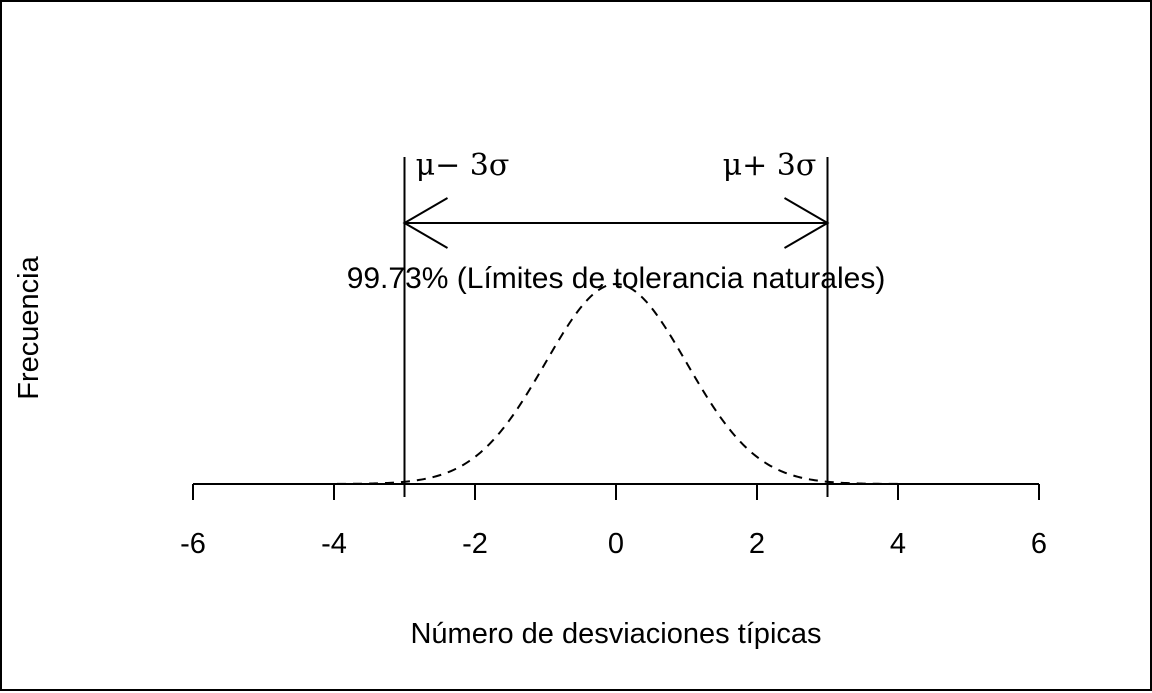 The height and width of the screenshot is (693, 1152). I want to click on x-tick-label: 4, so click(898, 544).